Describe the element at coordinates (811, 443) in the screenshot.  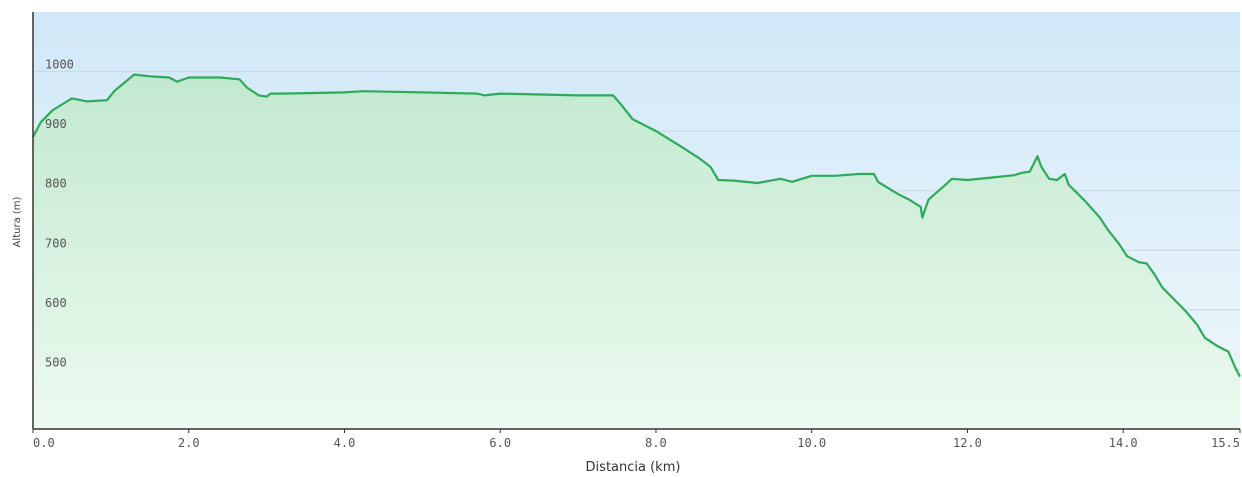
I see `x-tick-label: 10.0` at that location.